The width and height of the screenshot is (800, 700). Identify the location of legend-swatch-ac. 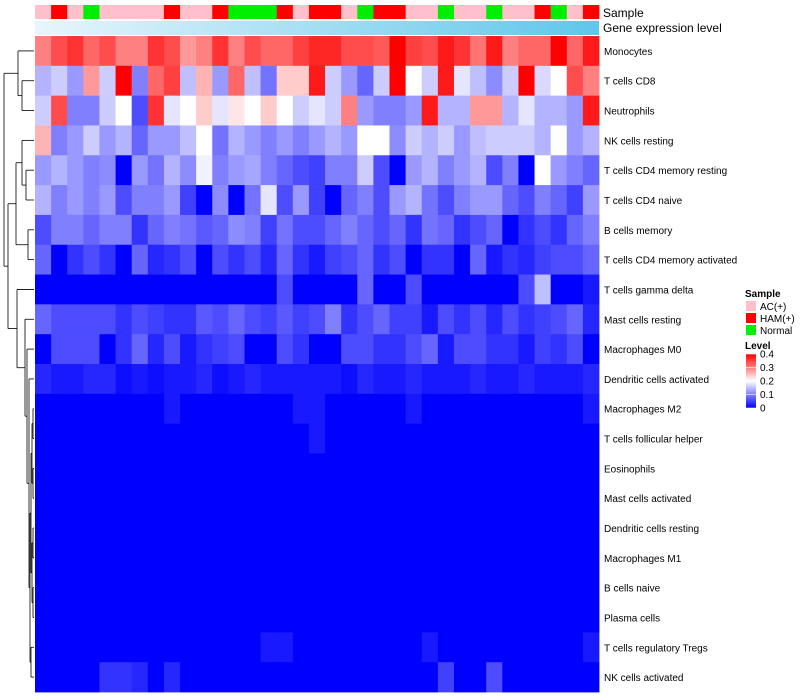
(751, 306).